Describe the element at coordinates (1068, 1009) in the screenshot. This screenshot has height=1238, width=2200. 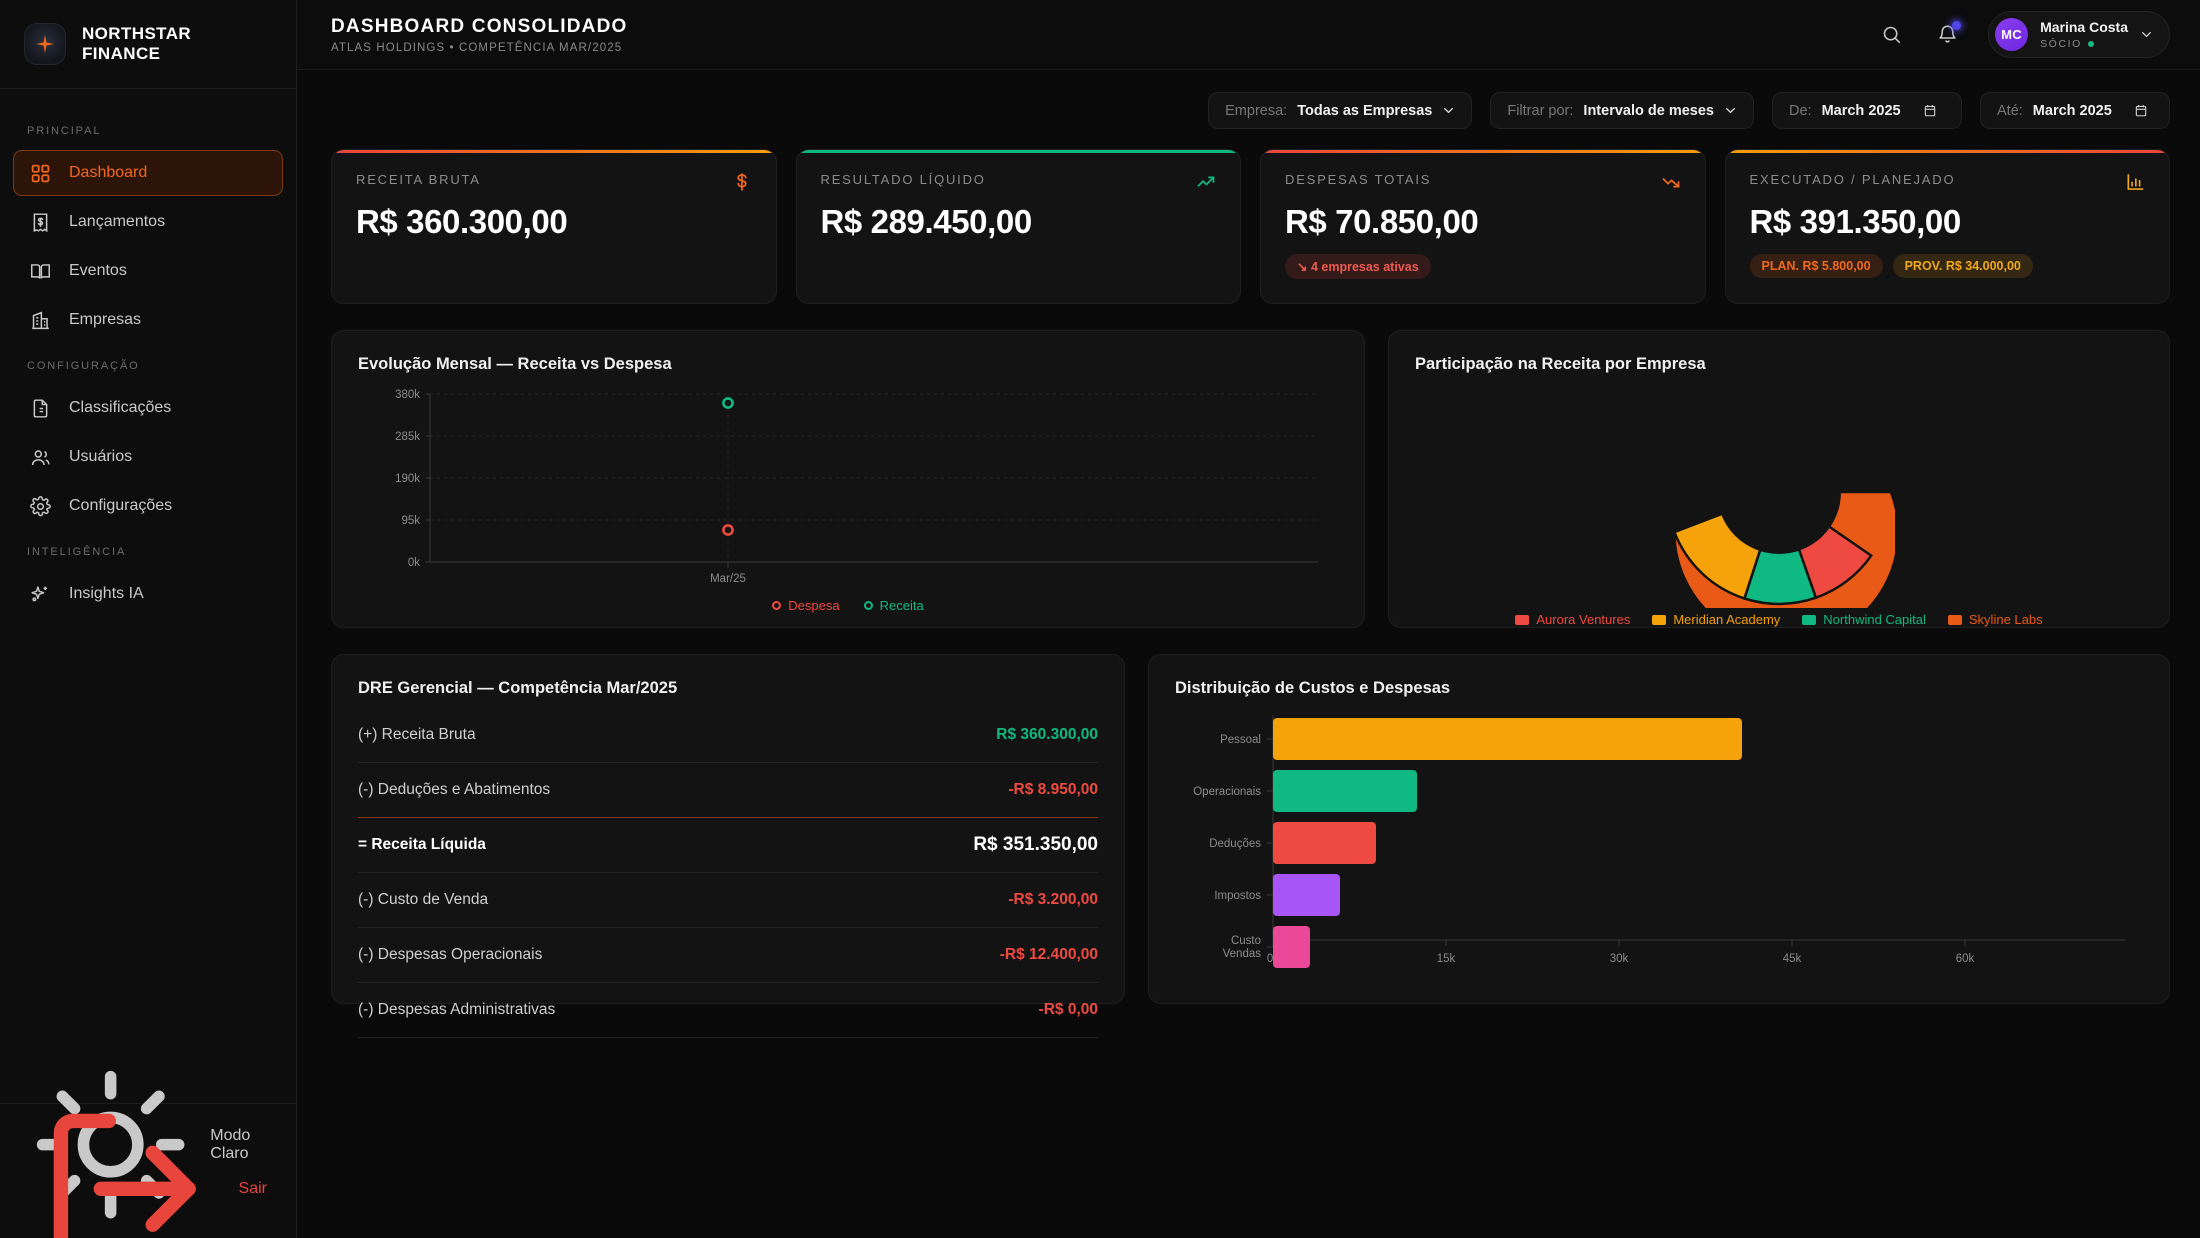
I see `dre-row-value: -R$ 0,00` at that location.